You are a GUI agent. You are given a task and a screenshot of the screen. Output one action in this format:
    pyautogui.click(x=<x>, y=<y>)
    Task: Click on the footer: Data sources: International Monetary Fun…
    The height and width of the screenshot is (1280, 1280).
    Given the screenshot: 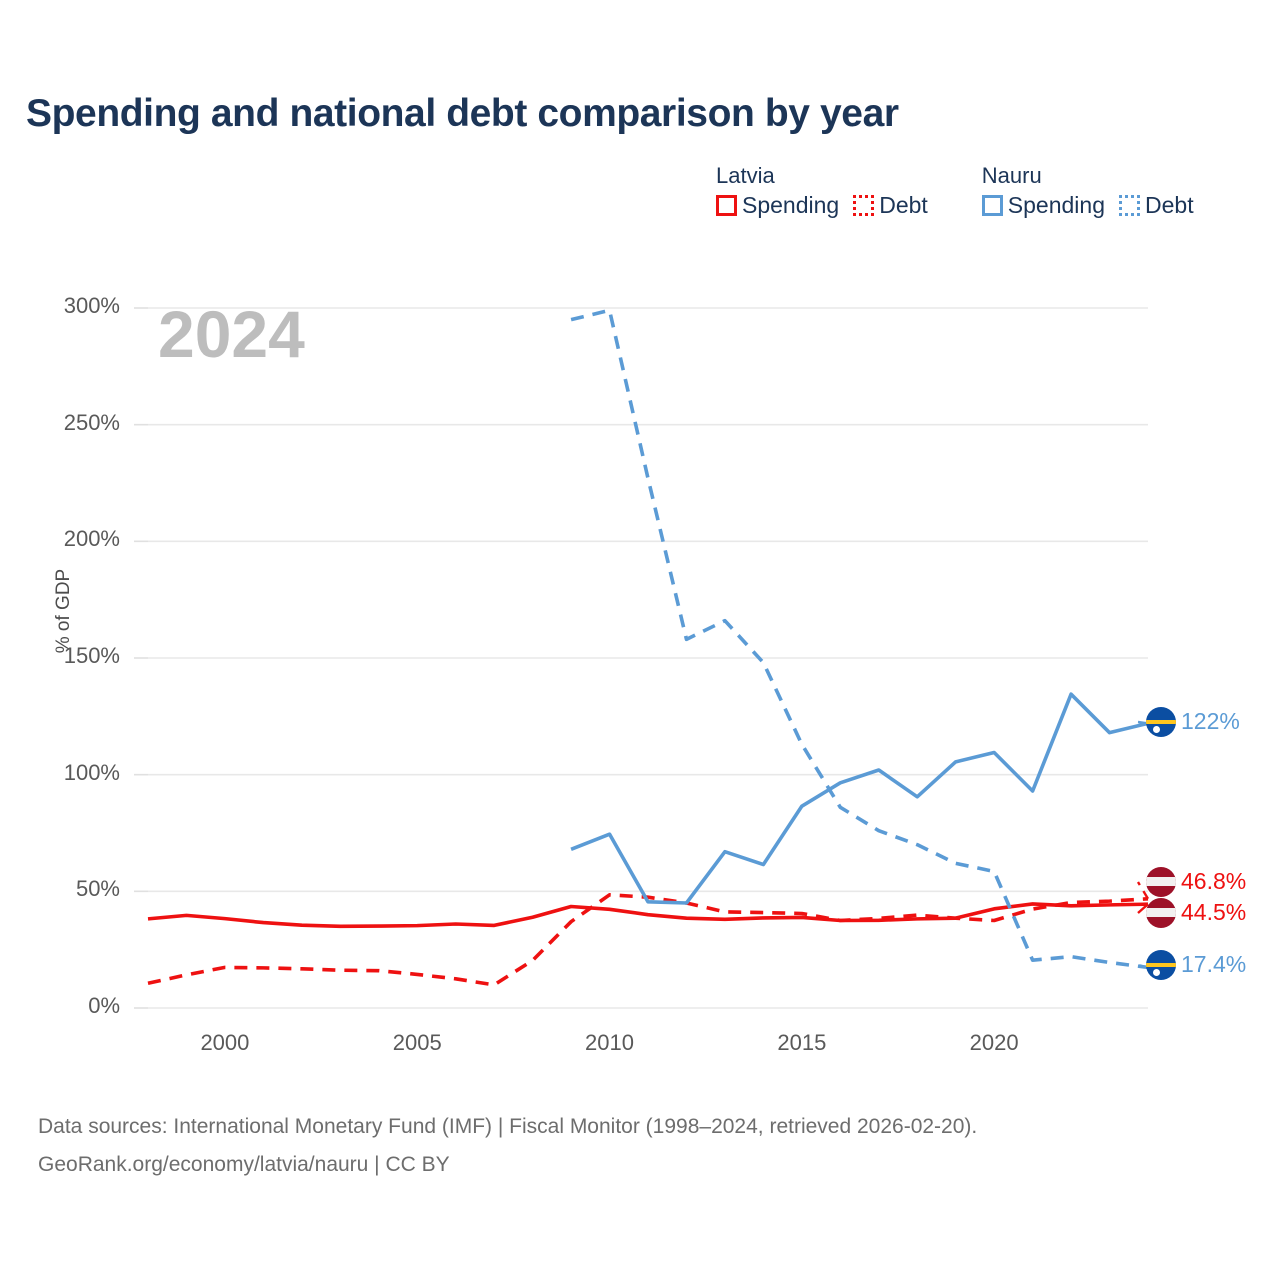 What is the action you would take?
    pyautogui.click(x=507, y=1146)
    